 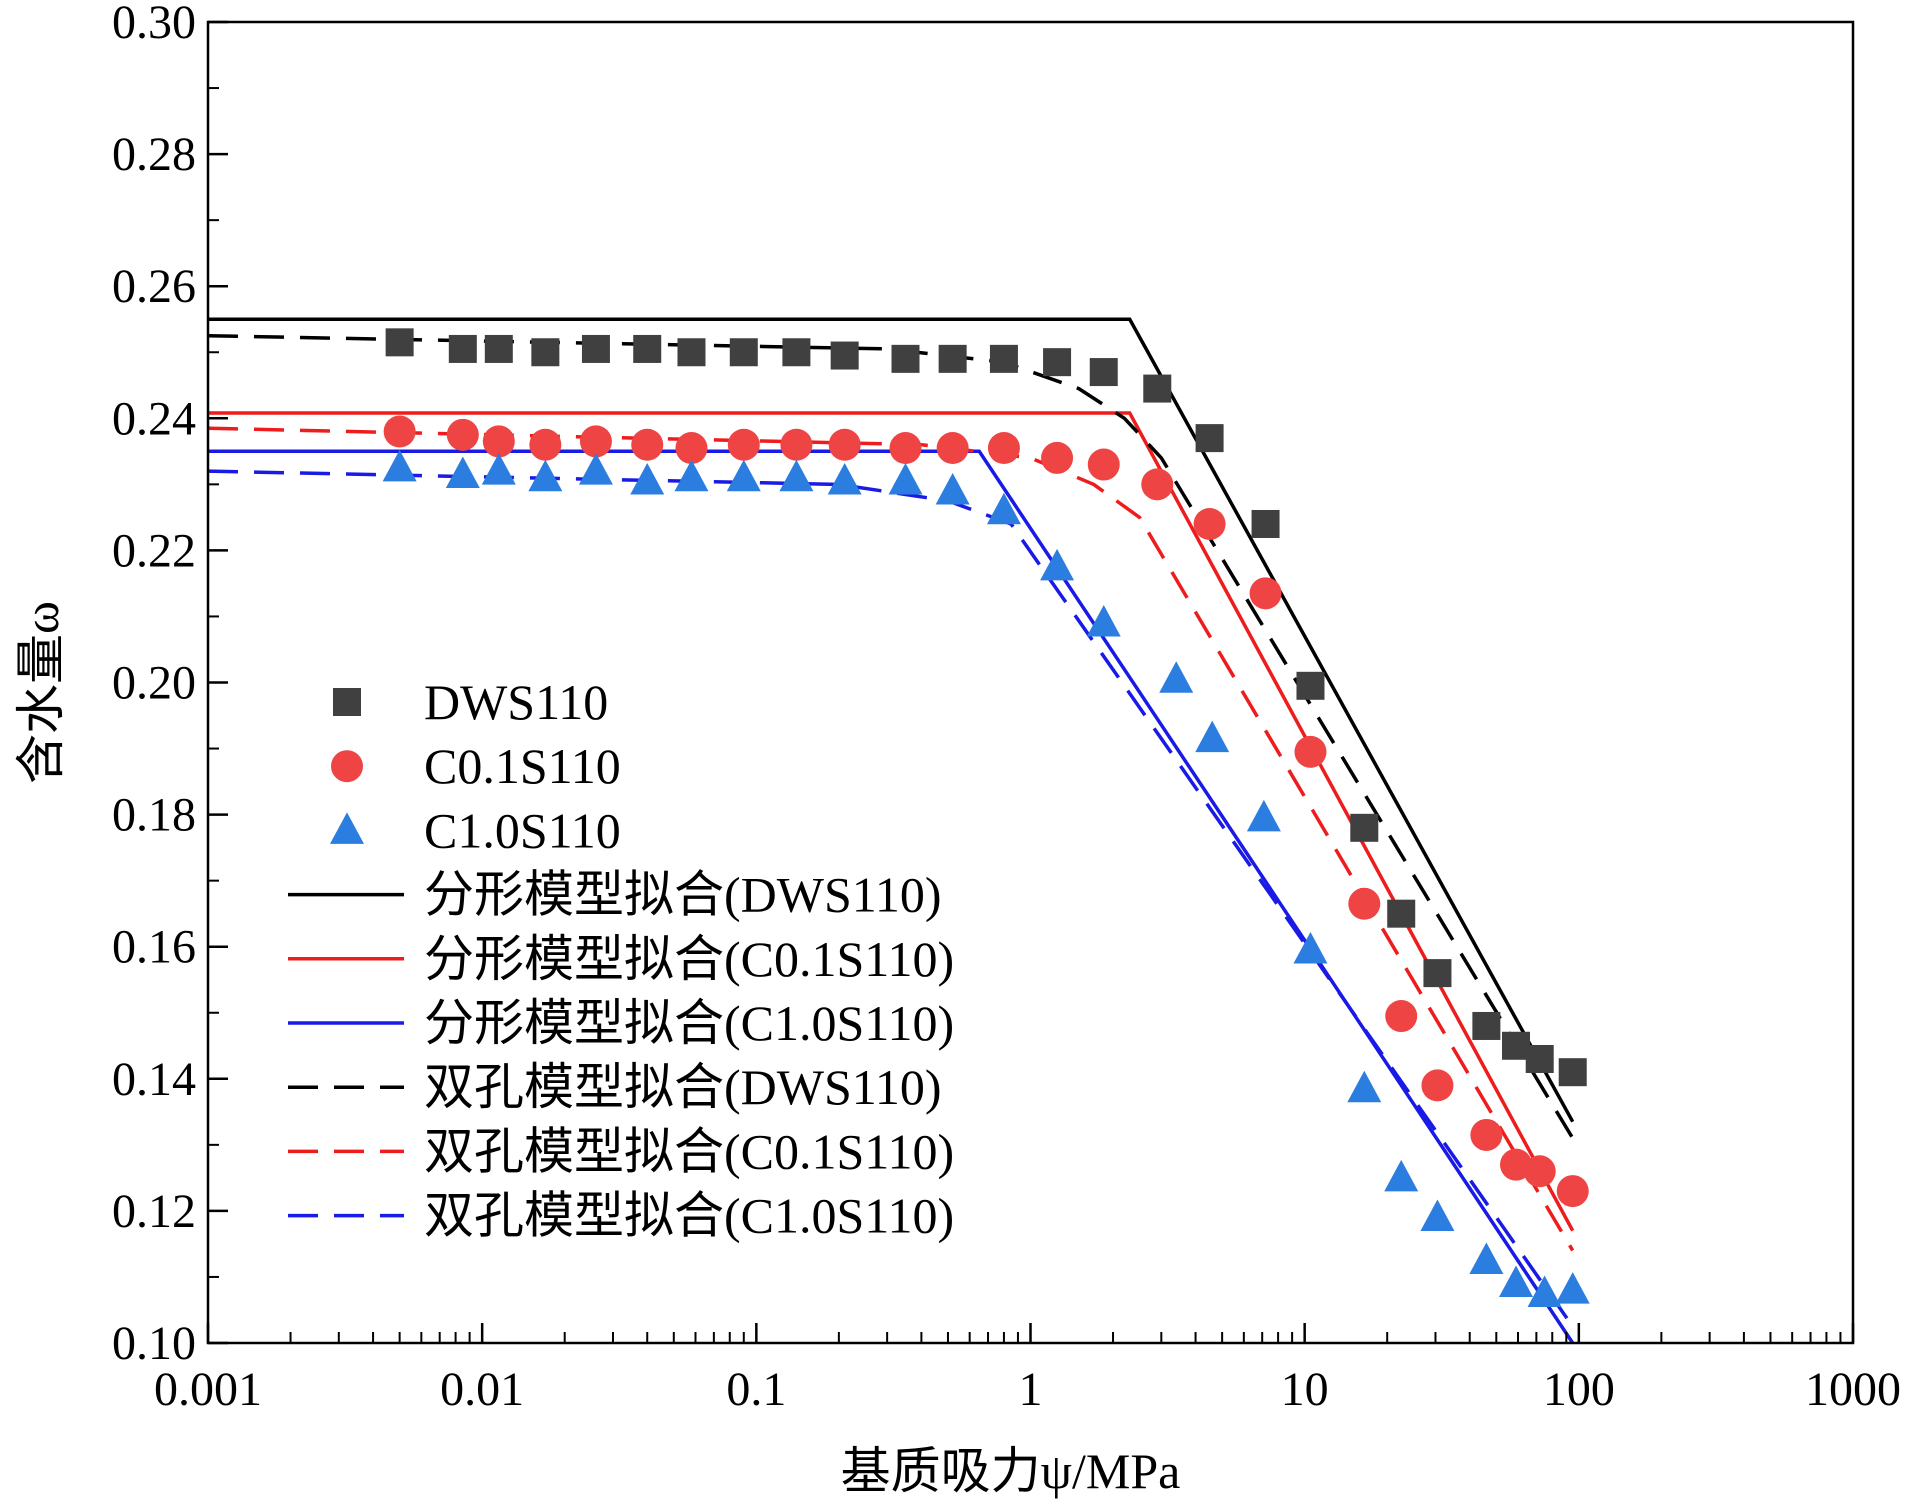 I want to click on y-tick-label: 0.30, so click(x=154, y=24).